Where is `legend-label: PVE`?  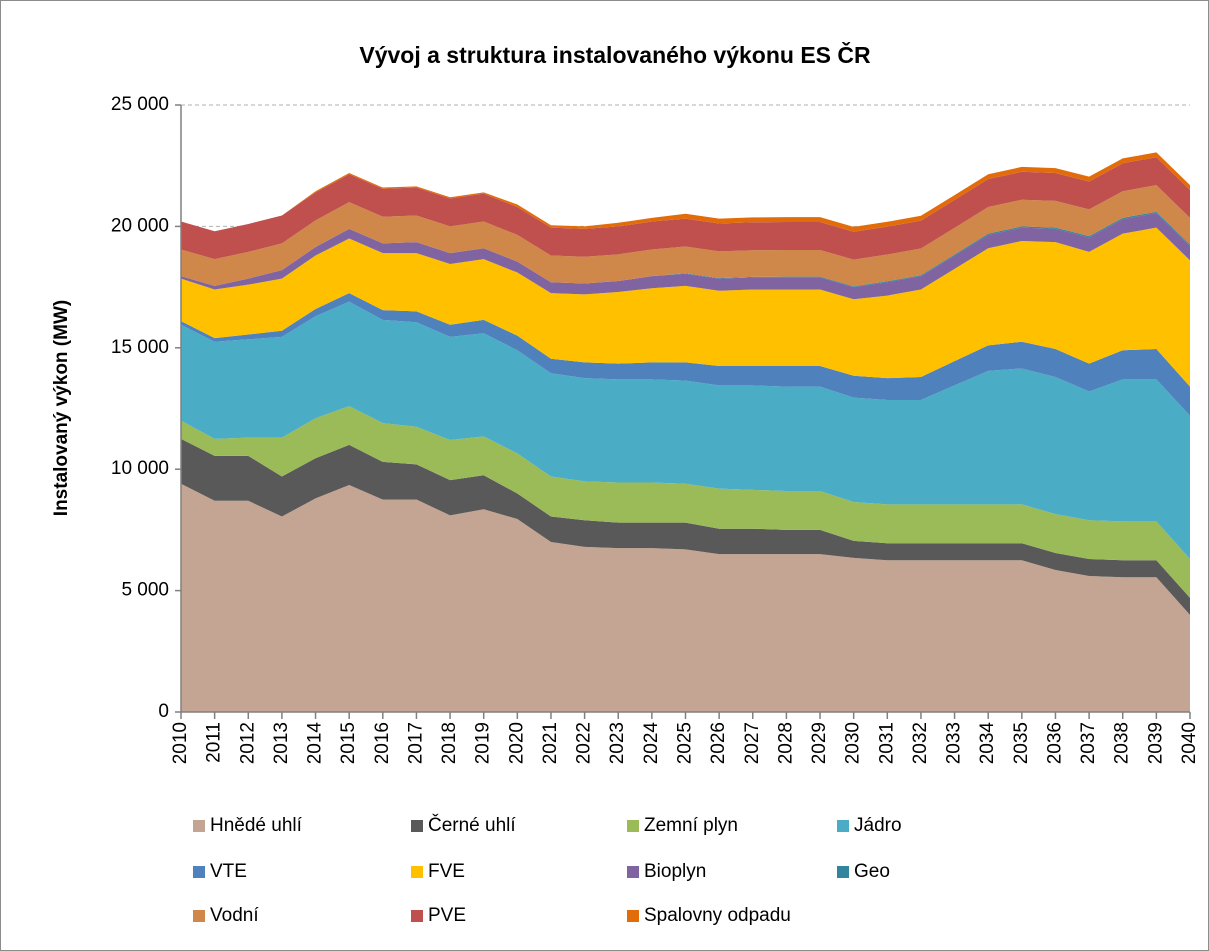 legend-label: PVE is located at coordinates (447, 915).